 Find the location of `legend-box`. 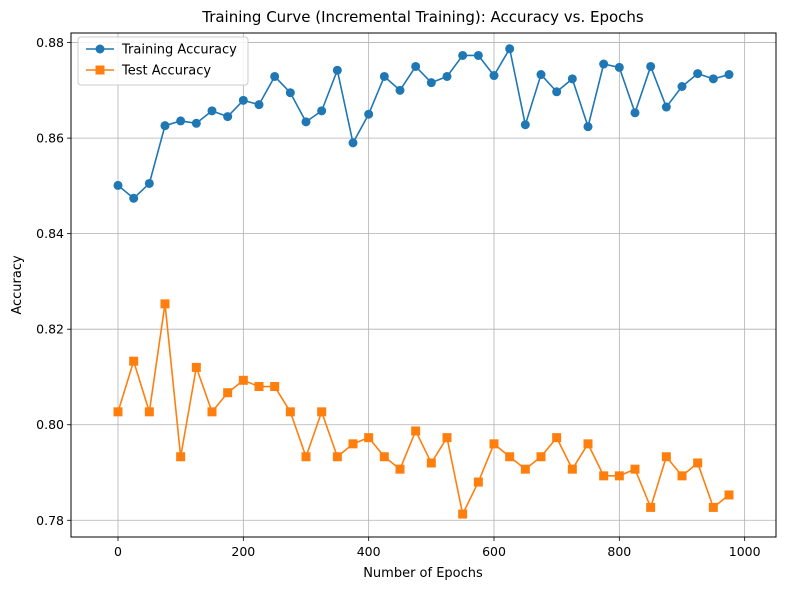

legend-box is located at coordinates (163, 61).